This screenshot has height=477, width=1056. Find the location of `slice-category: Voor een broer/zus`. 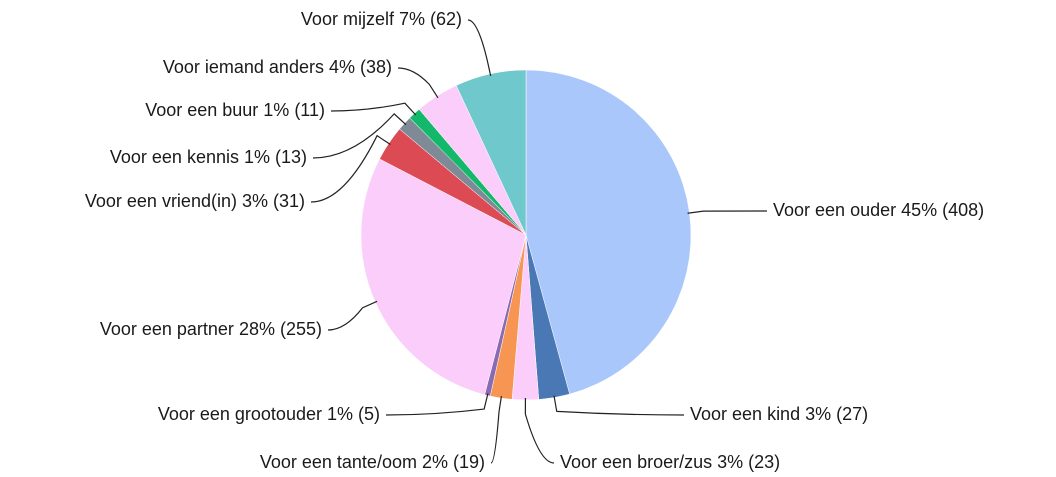

slice-category: Voor een broer/zus is located at coordinates (636, 462).